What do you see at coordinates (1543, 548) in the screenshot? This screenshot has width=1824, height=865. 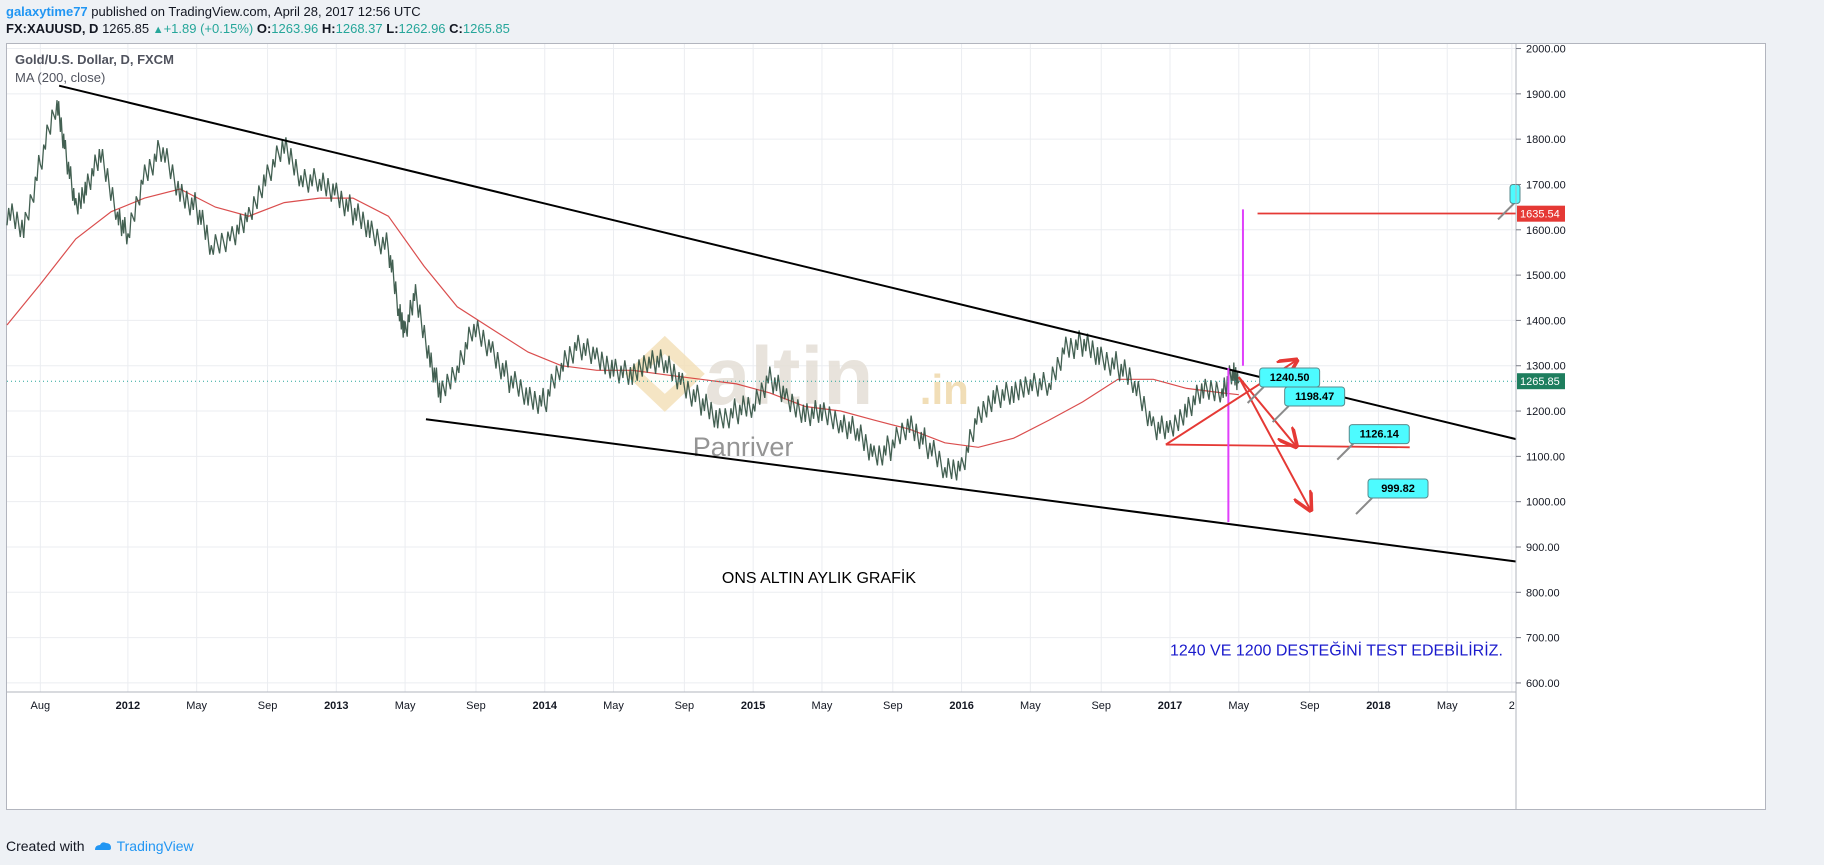 I see `price-tick-label: 900.00` at bounding box center [1543, 548].